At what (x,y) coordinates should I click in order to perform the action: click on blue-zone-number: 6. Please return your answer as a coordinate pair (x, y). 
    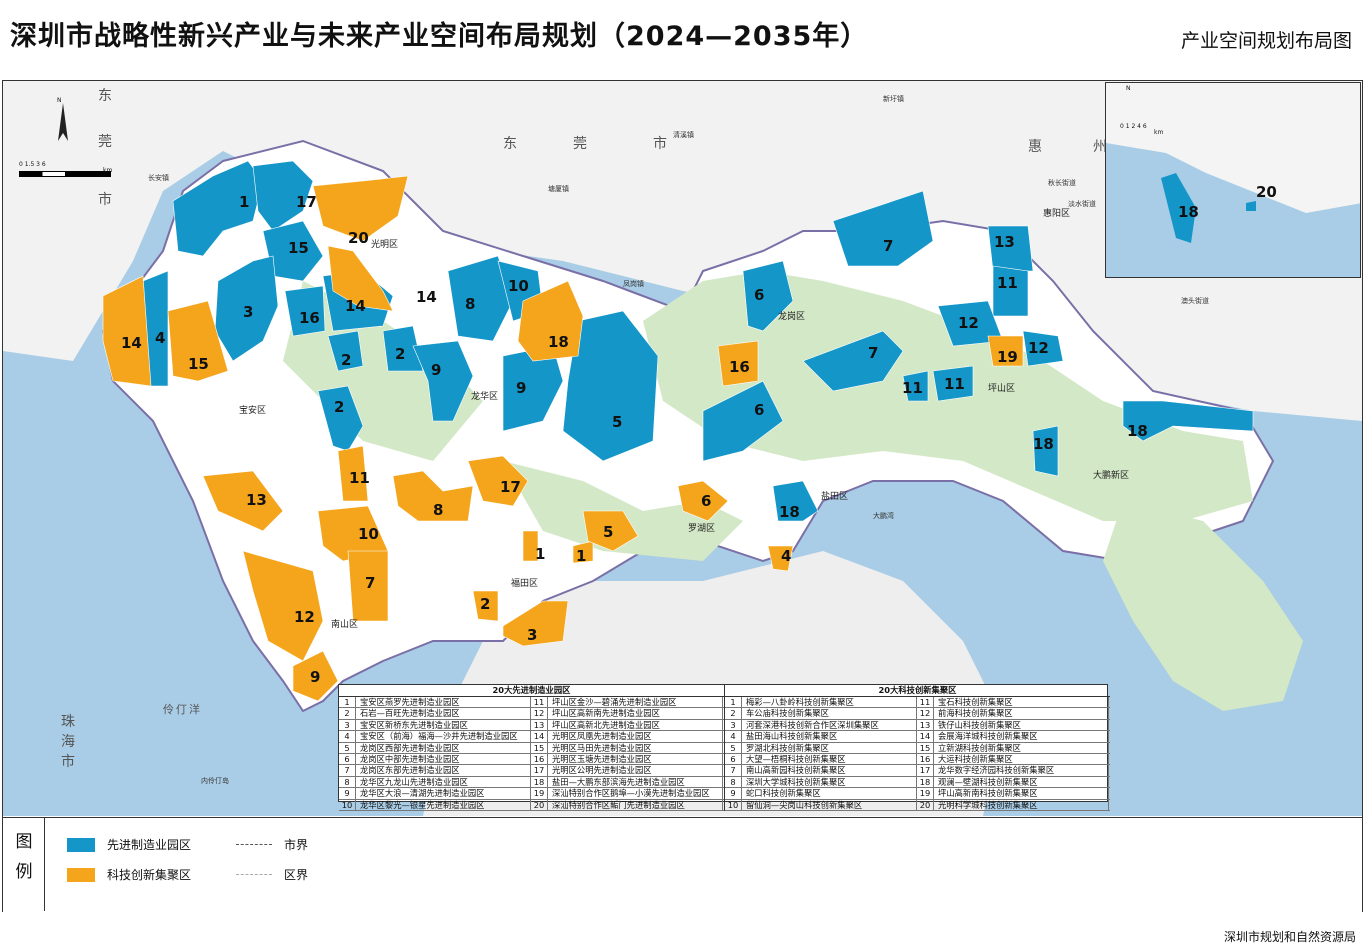
    Looking at the image, I should click on (759, 295).